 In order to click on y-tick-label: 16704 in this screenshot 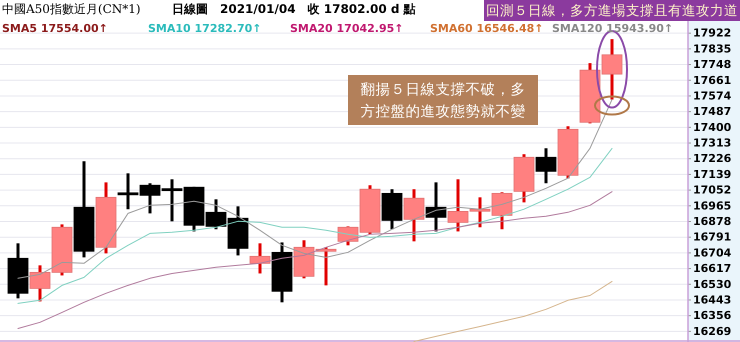, I will do `click(712, 253)`.